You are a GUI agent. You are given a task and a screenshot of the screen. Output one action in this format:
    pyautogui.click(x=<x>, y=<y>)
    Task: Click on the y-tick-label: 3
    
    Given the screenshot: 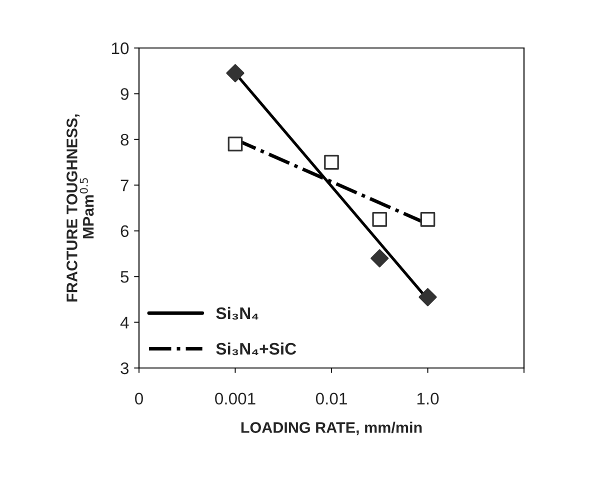 What is the action you would take?
    pyautogui.click(x=124, y=368)
    